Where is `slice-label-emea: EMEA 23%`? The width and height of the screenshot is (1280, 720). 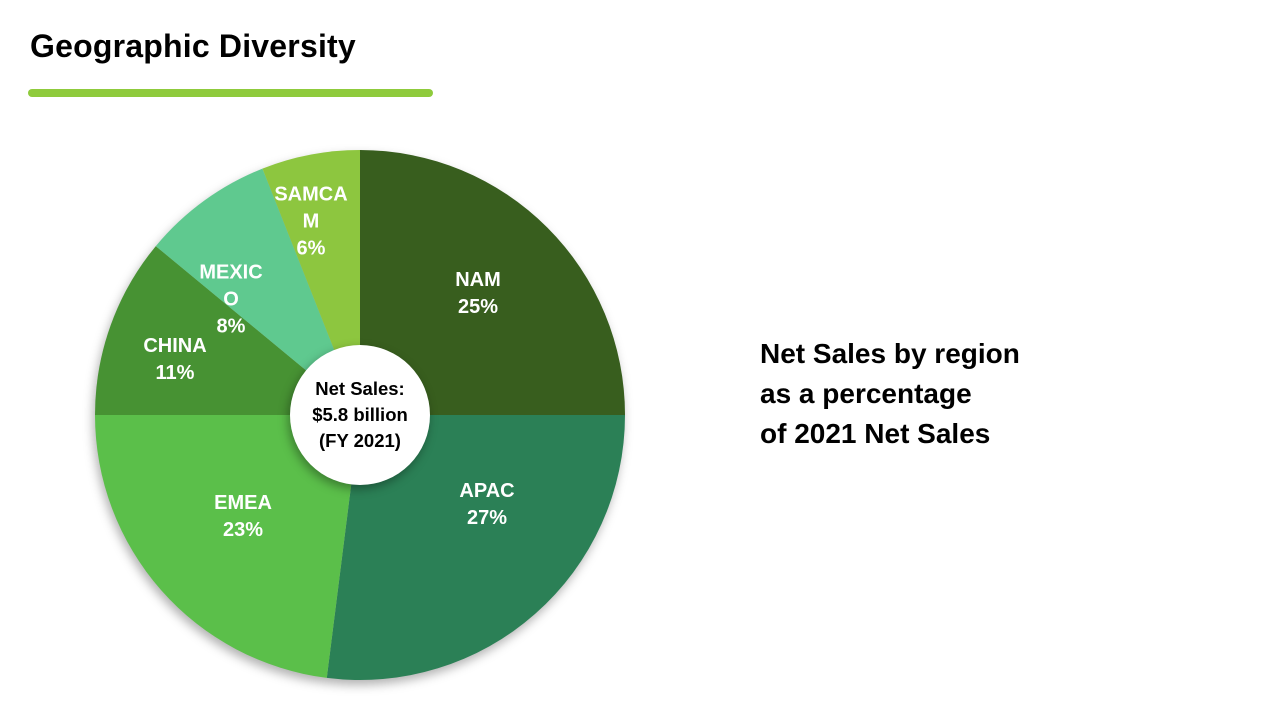 slice-label-emea: EMEA 23% is located at coordinates (243, 516).